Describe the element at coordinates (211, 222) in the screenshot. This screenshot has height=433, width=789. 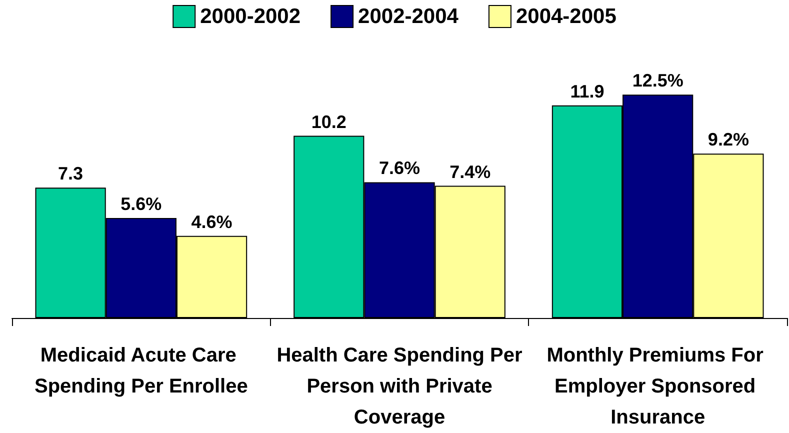
I see `data-label: 4.6%` at that location.